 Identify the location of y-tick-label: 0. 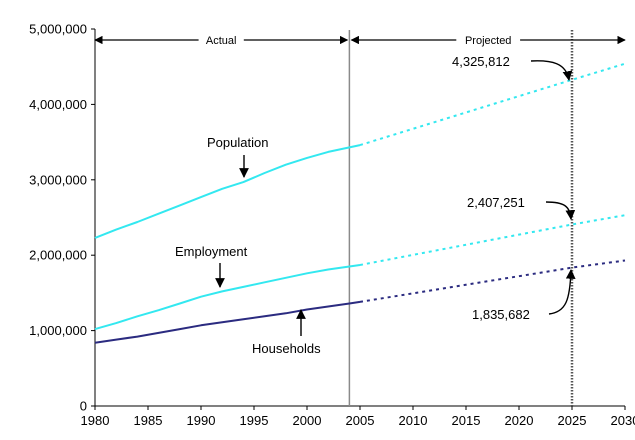
(83, 406).